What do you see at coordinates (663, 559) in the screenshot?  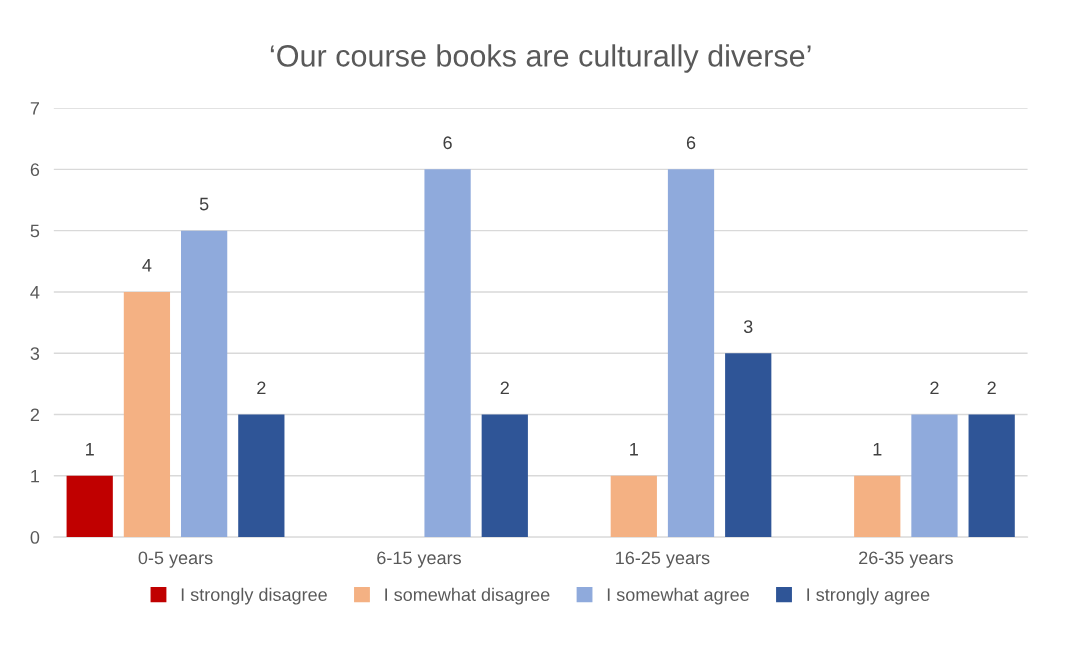 I see `x-tick-label: 16-25 years` at bounding box center [663, 559].